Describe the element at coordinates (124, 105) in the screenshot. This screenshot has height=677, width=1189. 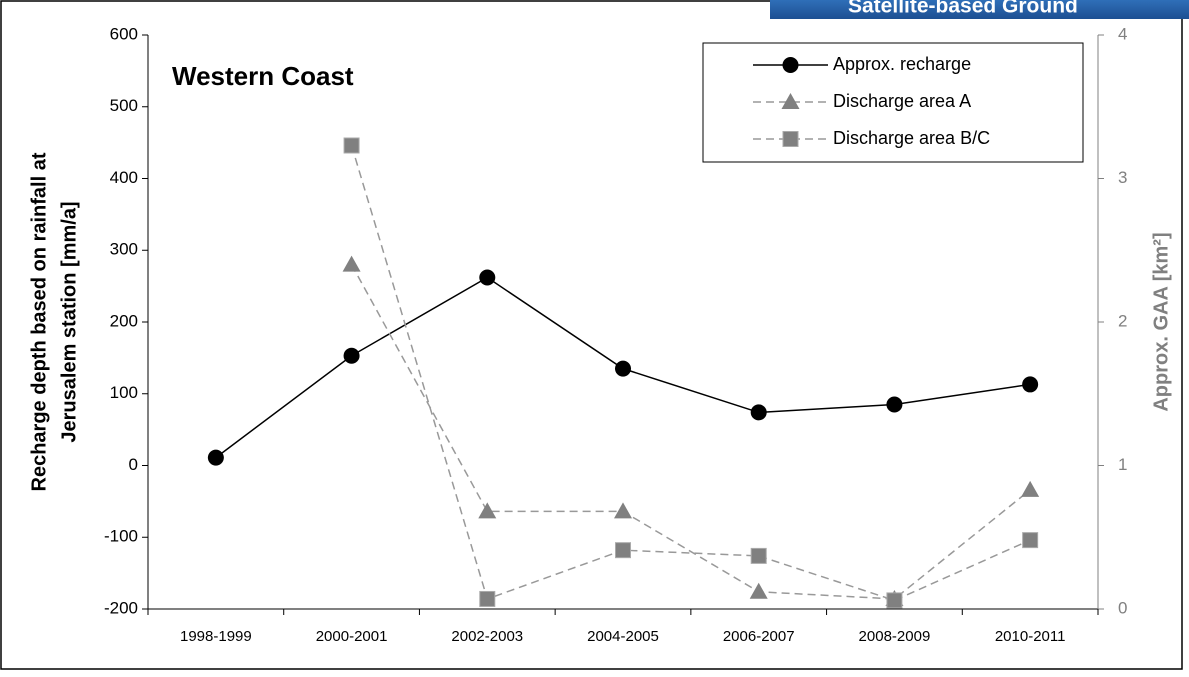
I see `y-tick-label: 500` at that location.